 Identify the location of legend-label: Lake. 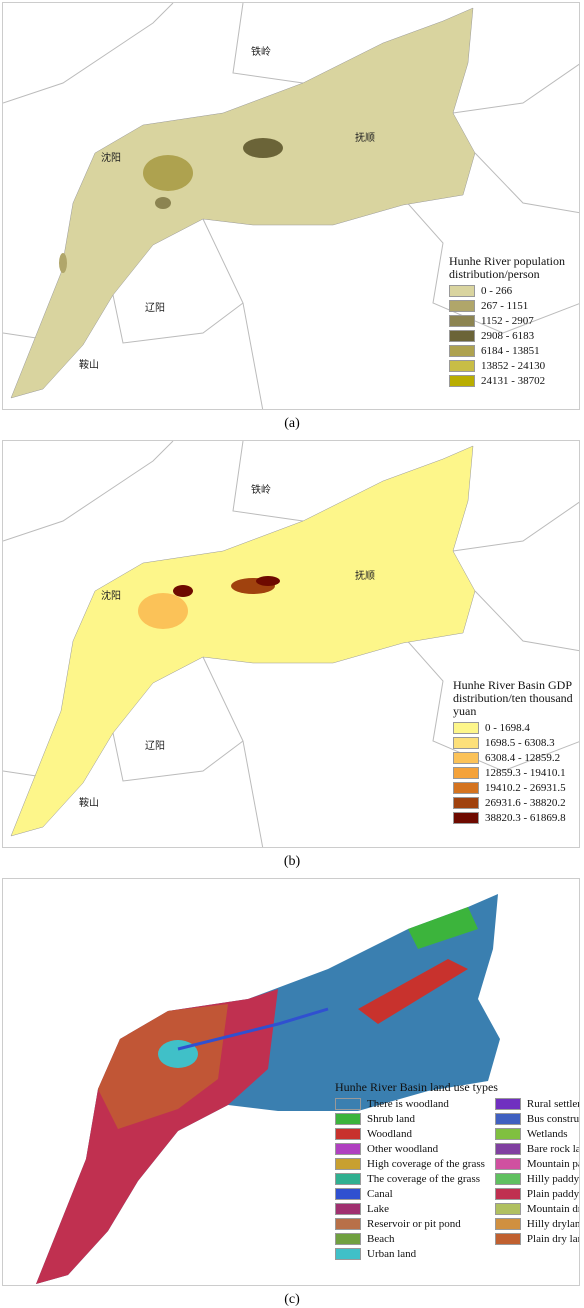
(378, 1209).